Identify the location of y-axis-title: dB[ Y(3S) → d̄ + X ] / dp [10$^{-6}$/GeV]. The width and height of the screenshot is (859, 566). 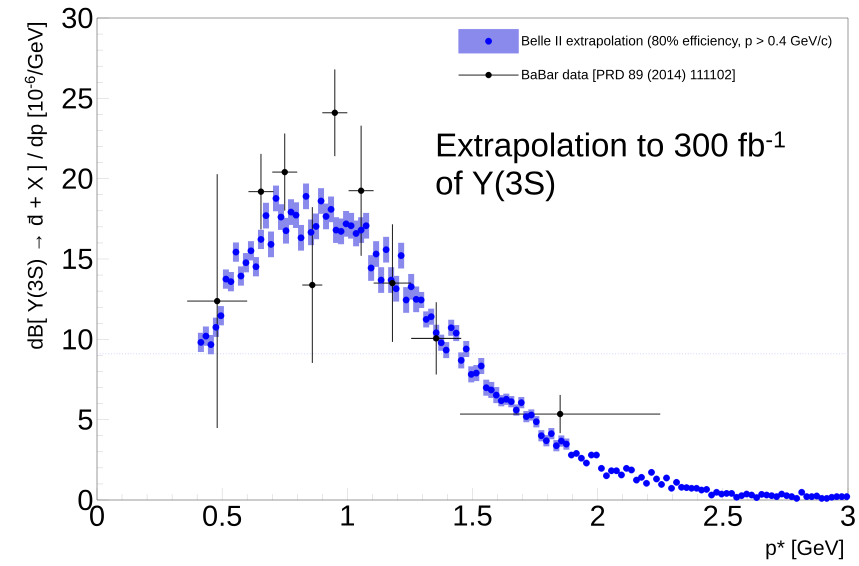
(35, 186).